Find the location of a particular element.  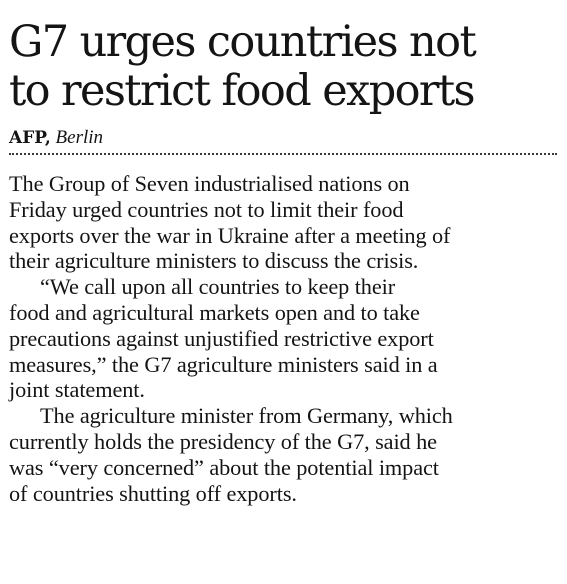

body-line: joint statement. is located at coordinates (77, 390).